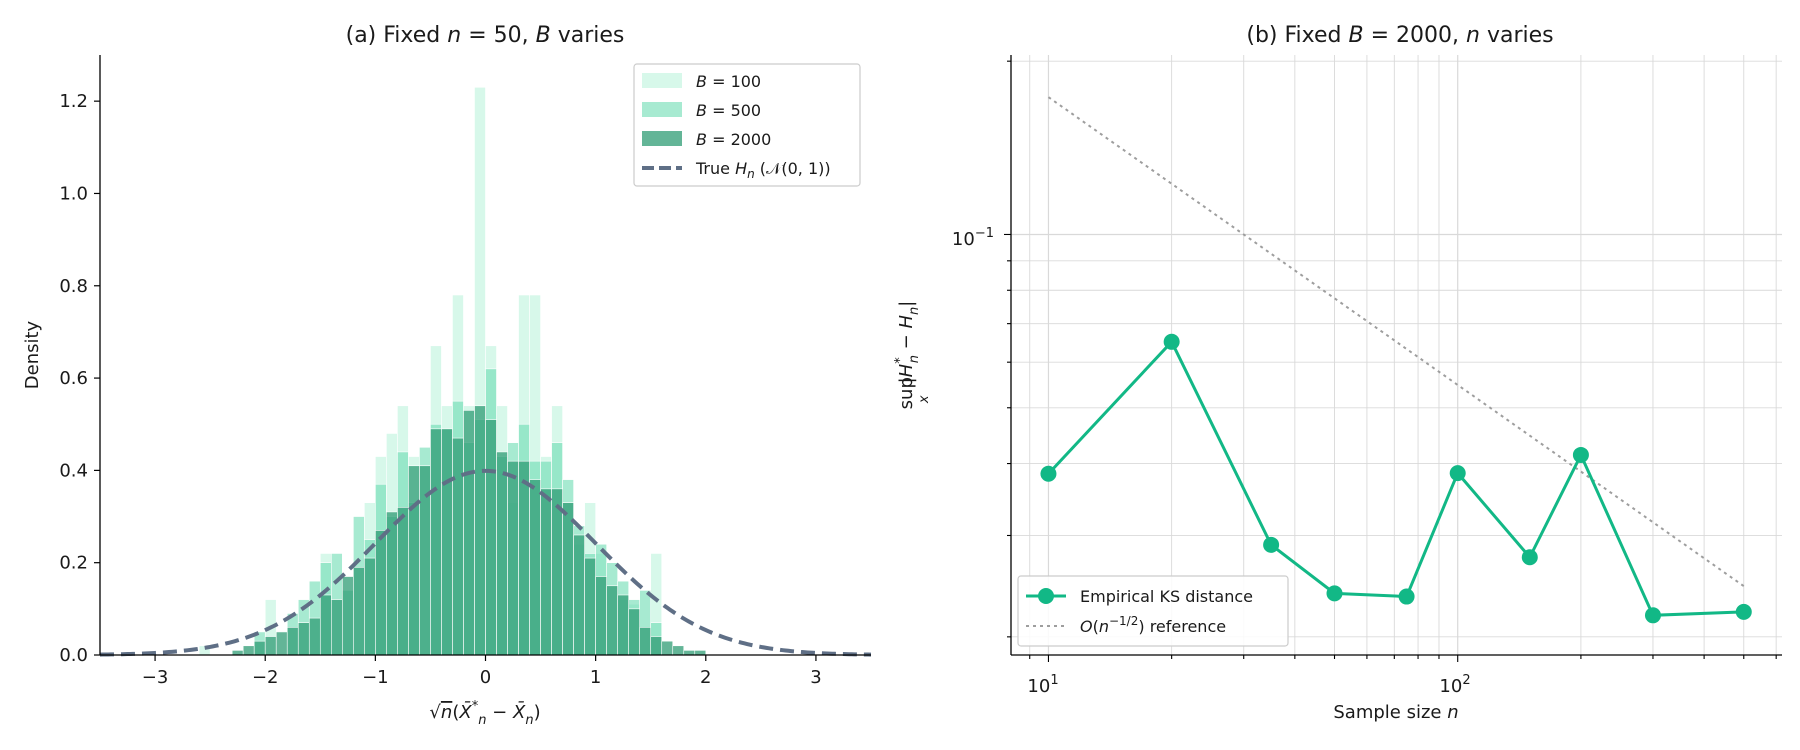 The height and width of the screenshot is (750, 1800). I want to click on panel-b-legend: Empirical KS distance O(n−1/2) reference, so click(1153, 611).